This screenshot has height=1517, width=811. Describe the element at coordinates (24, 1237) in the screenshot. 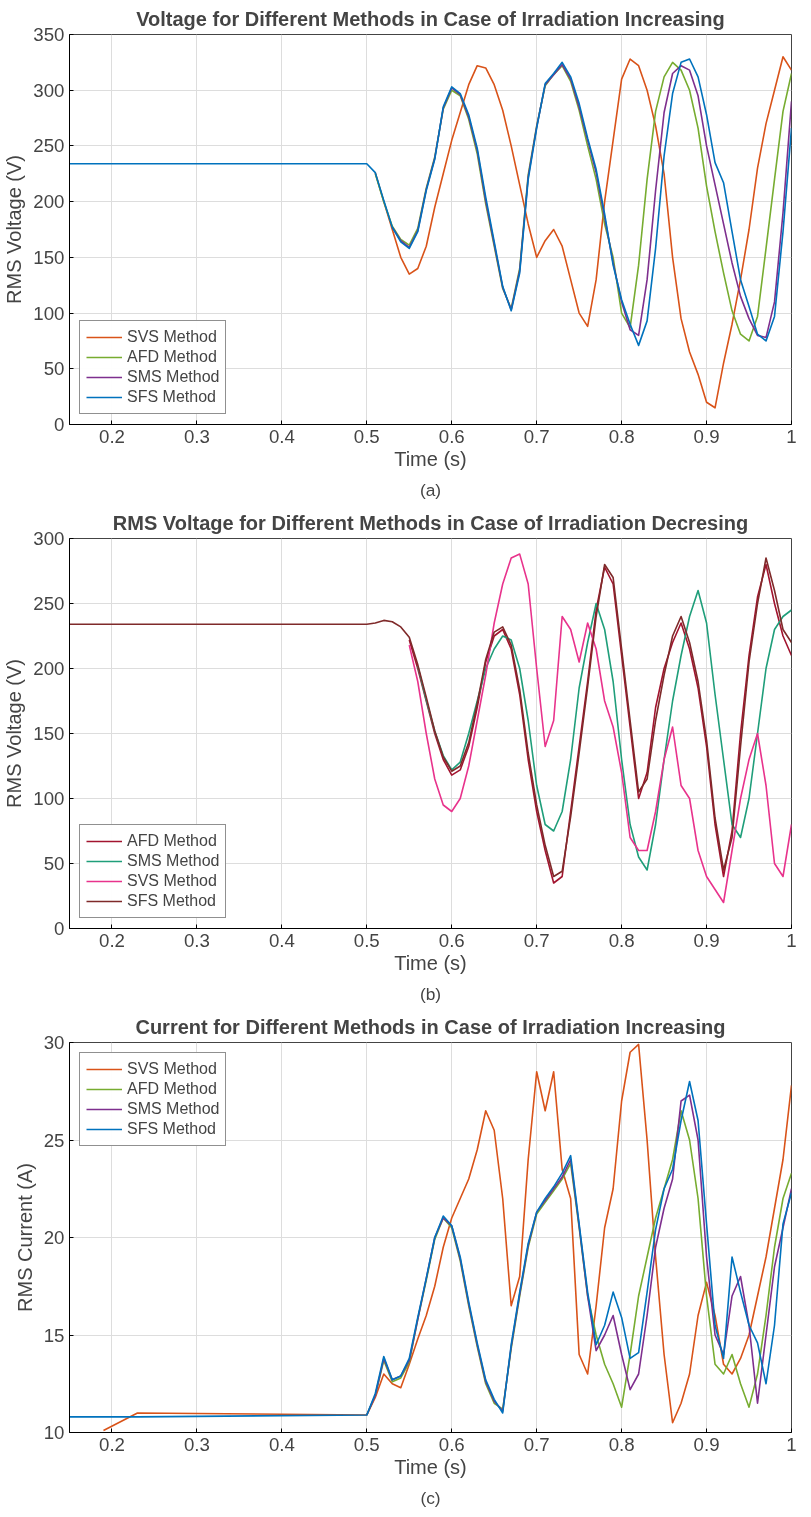

I see `y-axis-title: RMS Current (A)` at that location.